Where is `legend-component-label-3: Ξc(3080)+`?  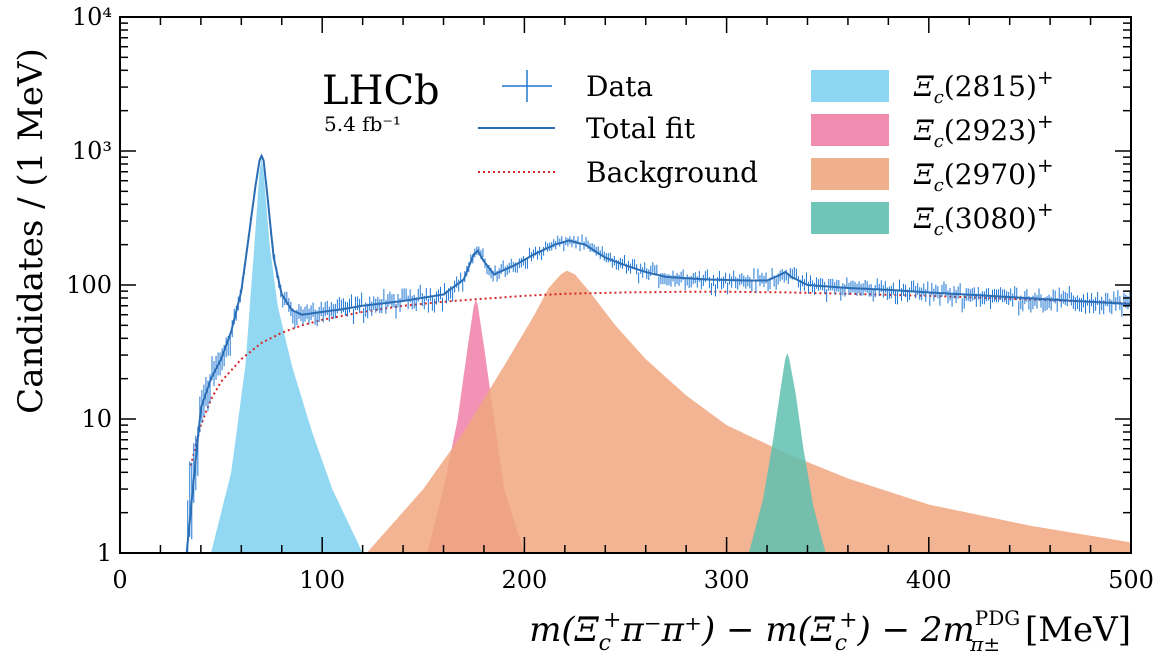 legend-component-label-3: Ξc(3080)+ is located at coordinates (983, 218).